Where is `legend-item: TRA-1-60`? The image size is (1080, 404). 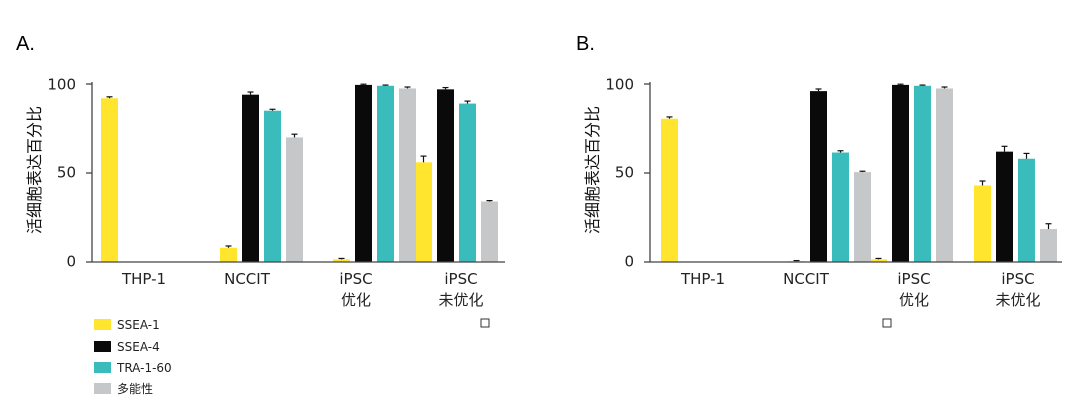 legend-item: TRA-1-60 is located at coordinates (133, 368).